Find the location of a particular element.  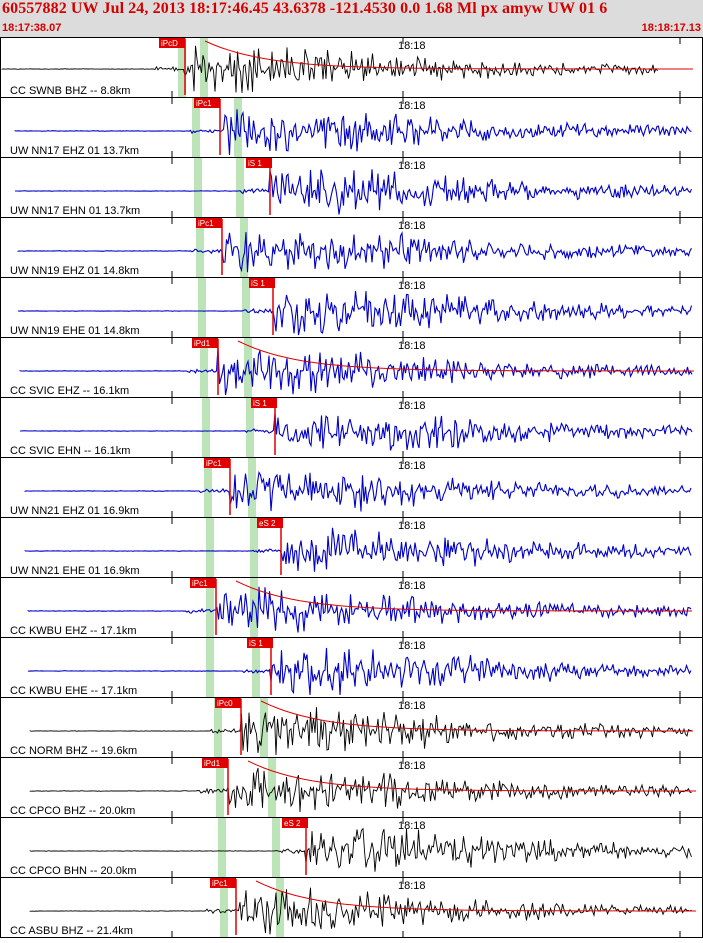

trace-panel: 18:18 iPd1 CC CPCO BHZ -- 20.0km is located at coordinates (351, 787).